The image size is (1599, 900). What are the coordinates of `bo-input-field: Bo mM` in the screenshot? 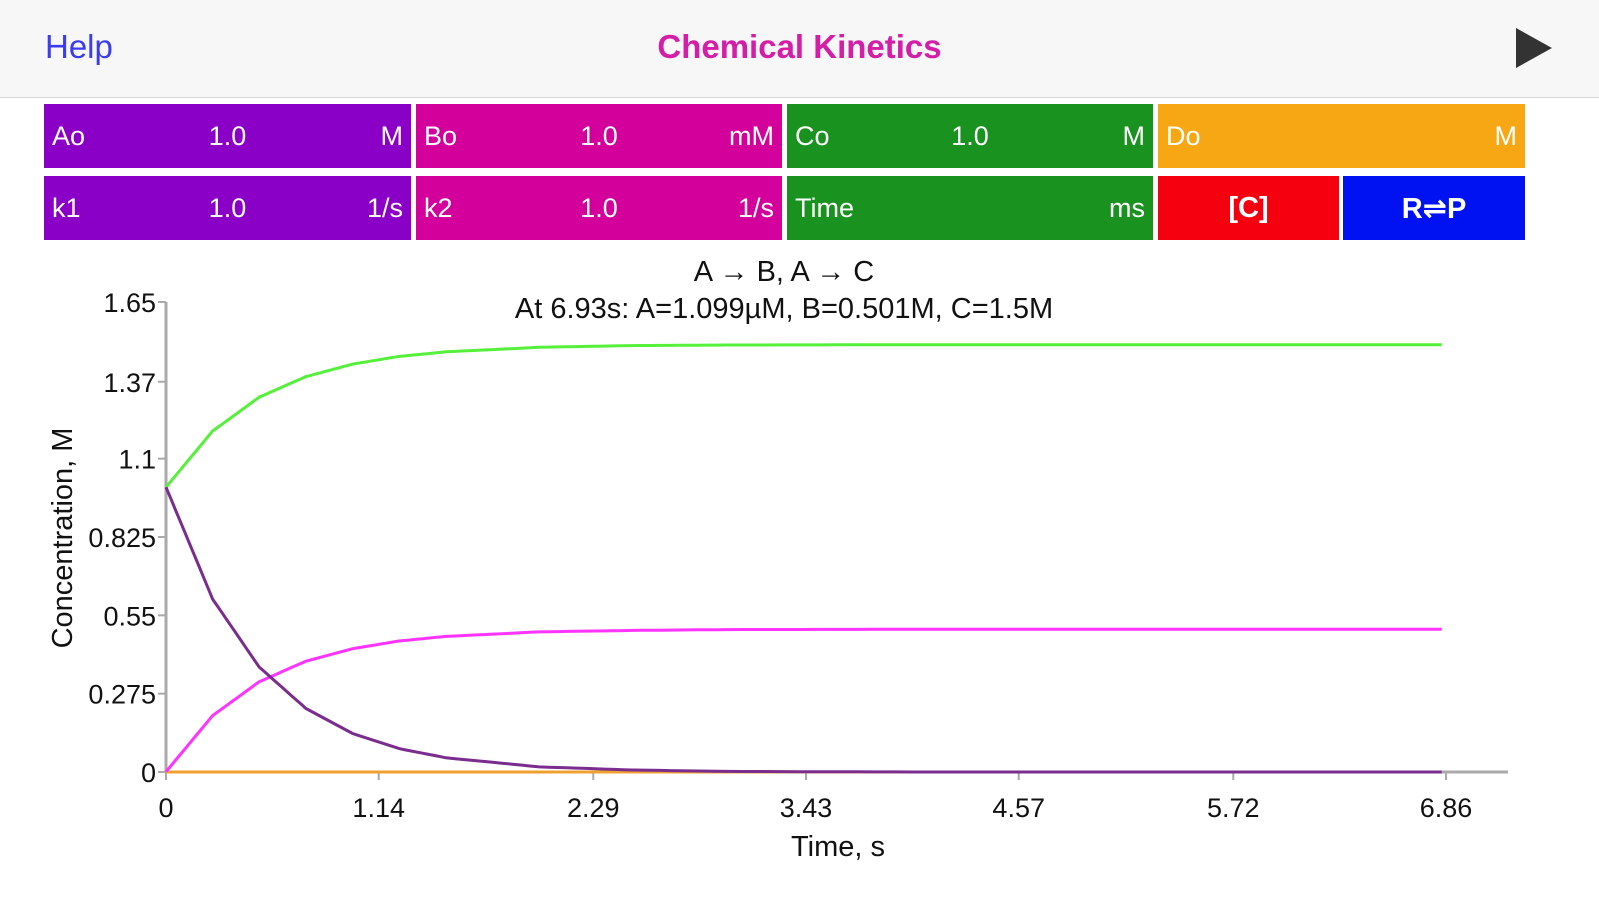 It's located at (599, 136).